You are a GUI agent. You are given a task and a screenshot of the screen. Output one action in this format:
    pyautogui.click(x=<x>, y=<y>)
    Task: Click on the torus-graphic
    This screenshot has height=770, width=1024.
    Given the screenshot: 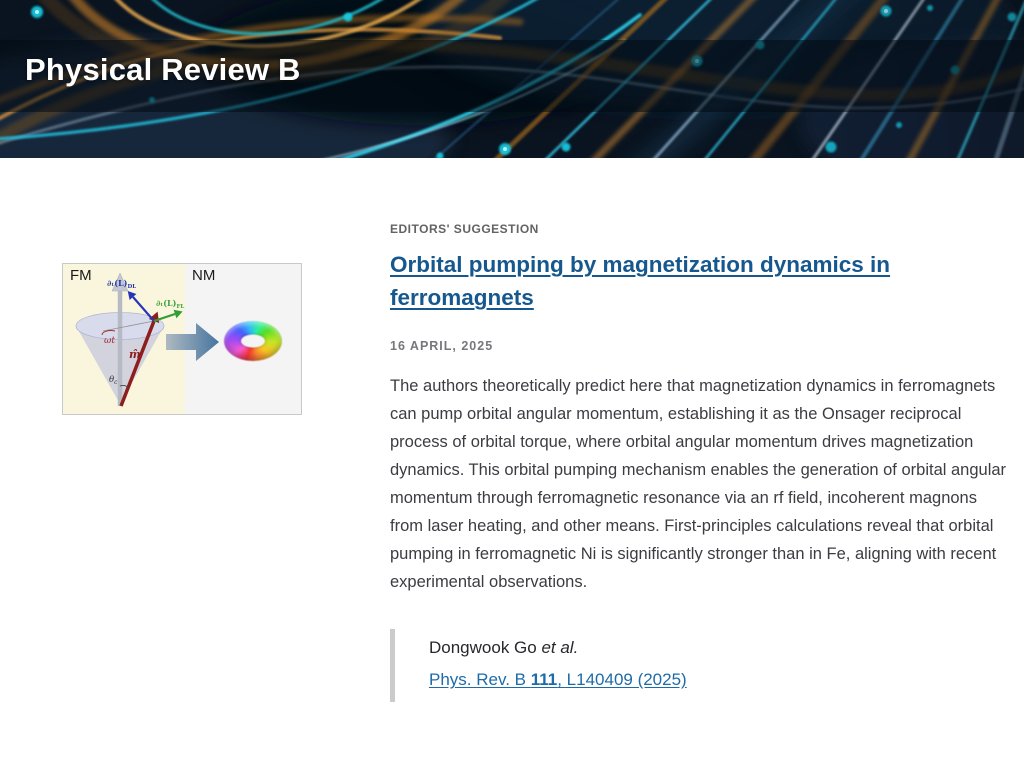 What is the action you would take?
    pyautogui.click(x=253, y=341)
    